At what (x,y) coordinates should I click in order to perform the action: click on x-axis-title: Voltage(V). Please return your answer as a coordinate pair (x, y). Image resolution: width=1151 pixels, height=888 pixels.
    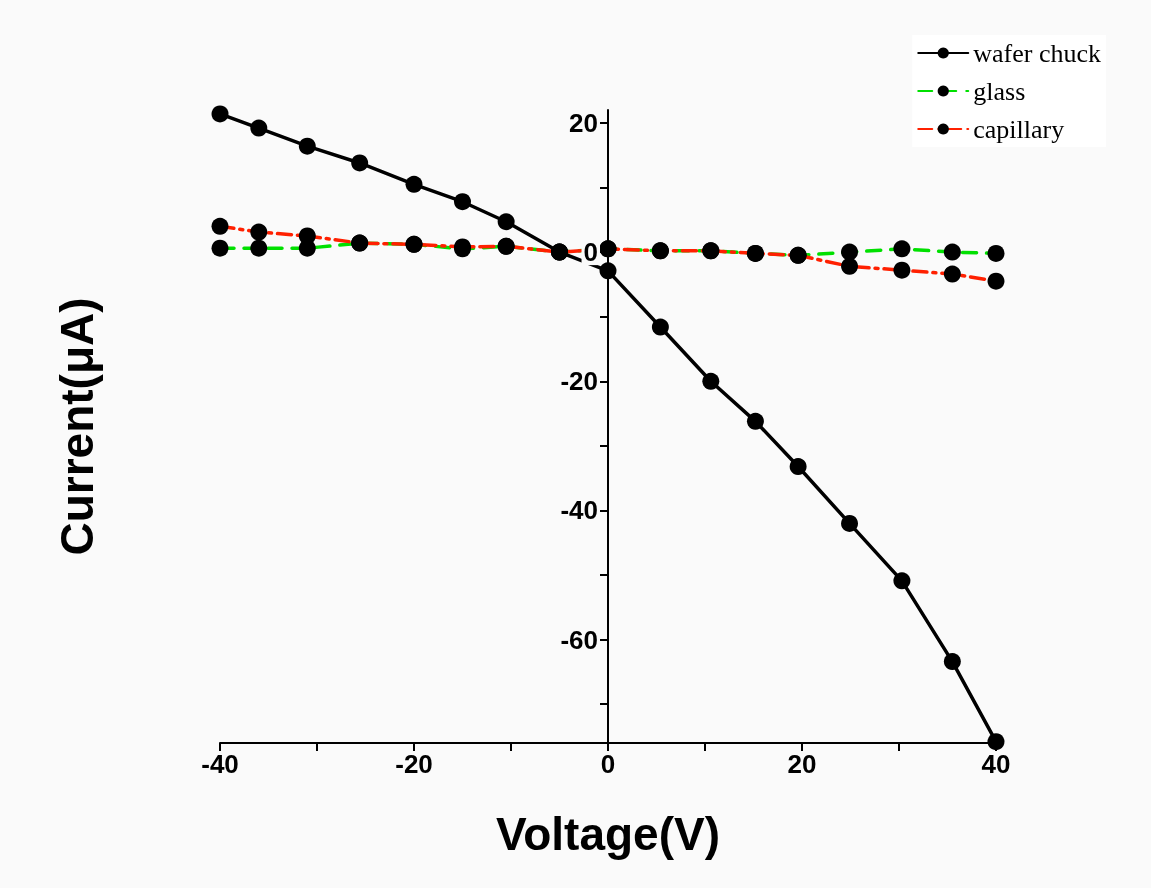
    Looking at the image, I should click on (608, 834).